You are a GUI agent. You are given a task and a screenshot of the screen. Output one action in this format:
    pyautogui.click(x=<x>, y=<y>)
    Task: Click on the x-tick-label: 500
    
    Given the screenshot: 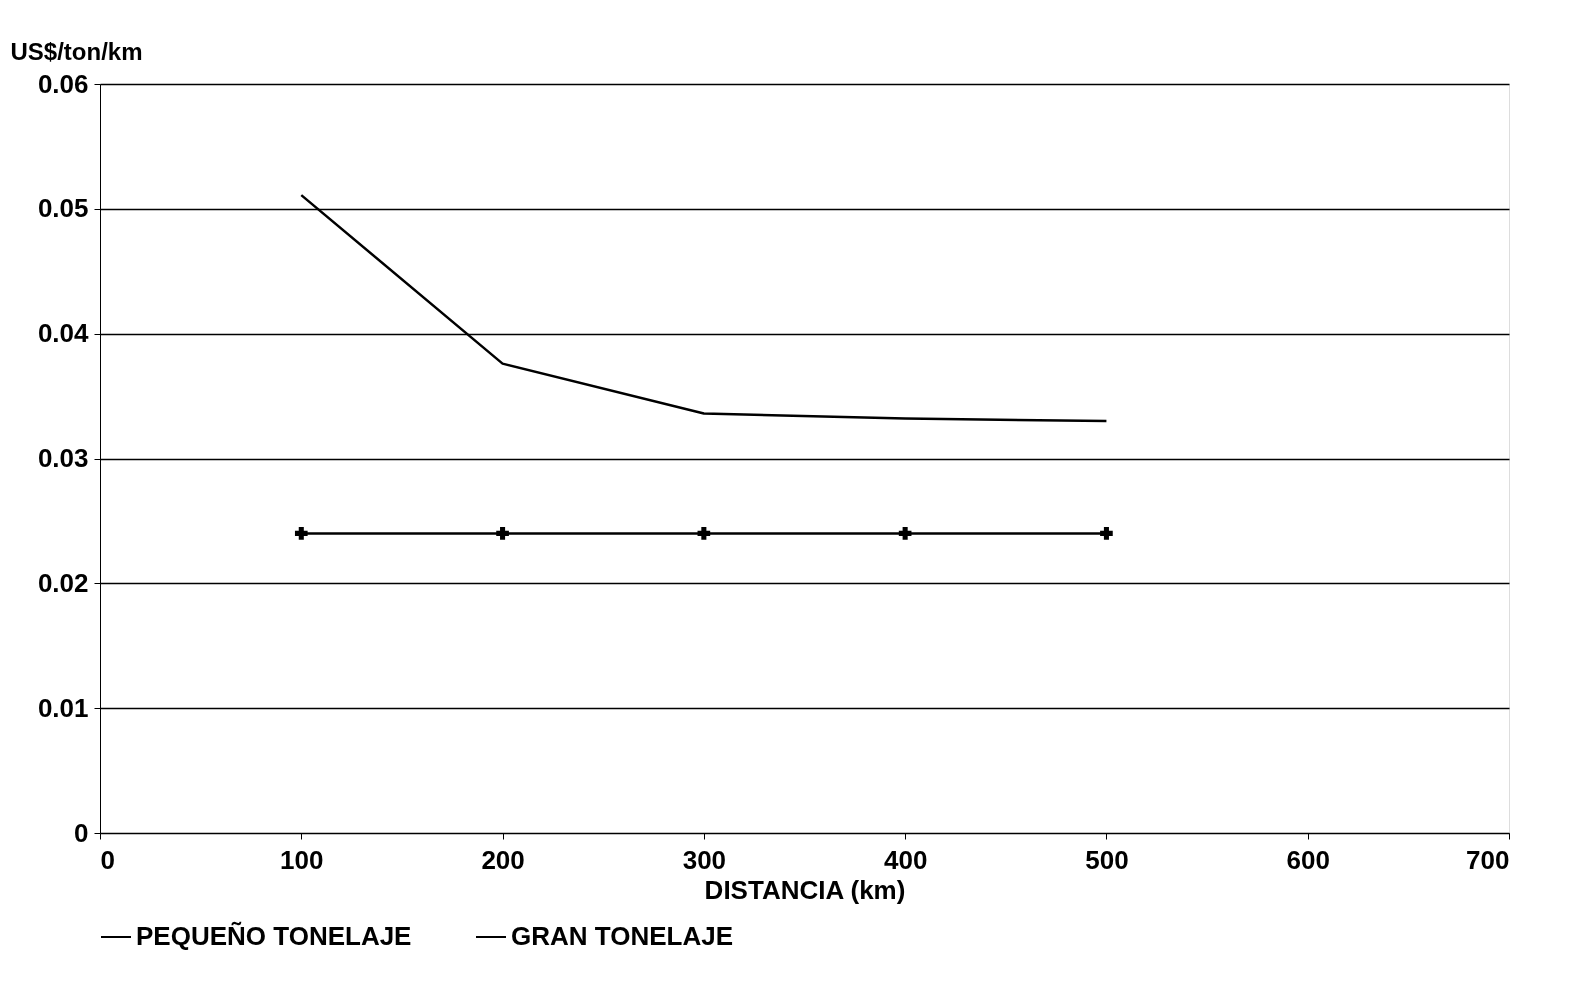 What is the action you would take?
    pyautogui.click(x=1107, y=859)
    